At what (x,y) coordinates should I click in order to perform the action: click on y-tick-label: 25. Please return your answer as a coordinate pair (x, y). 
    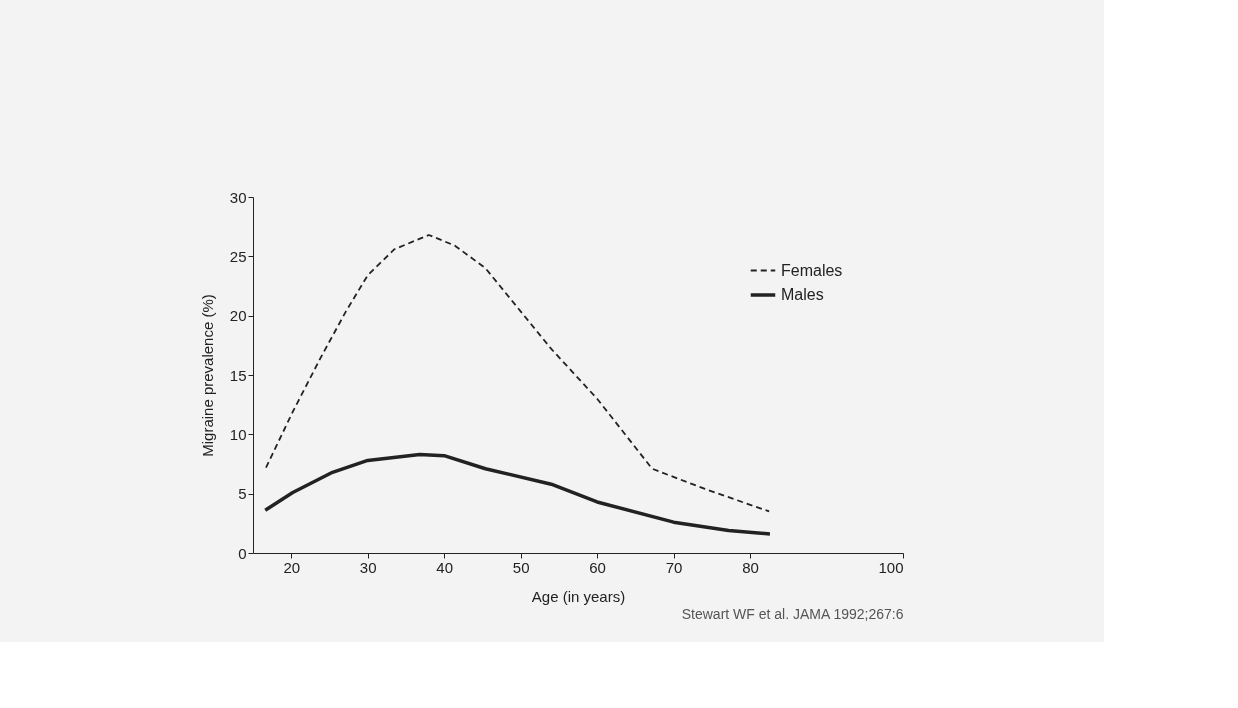
    Looking at the image, I should click on (238, 256).